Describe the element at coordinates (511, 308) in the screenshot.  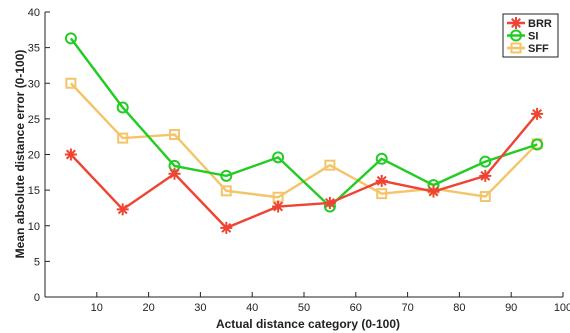
I see `x-tick-label: 90` at that location.